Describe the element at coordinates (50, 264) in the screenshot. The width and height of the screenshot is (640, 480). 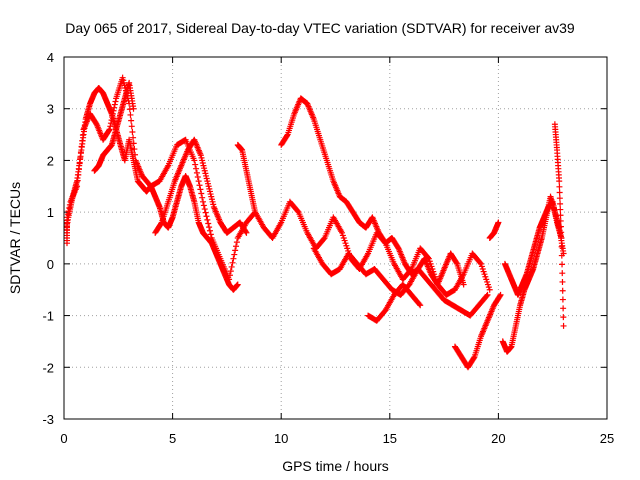
I see `y-tick-label: 0` at that location.